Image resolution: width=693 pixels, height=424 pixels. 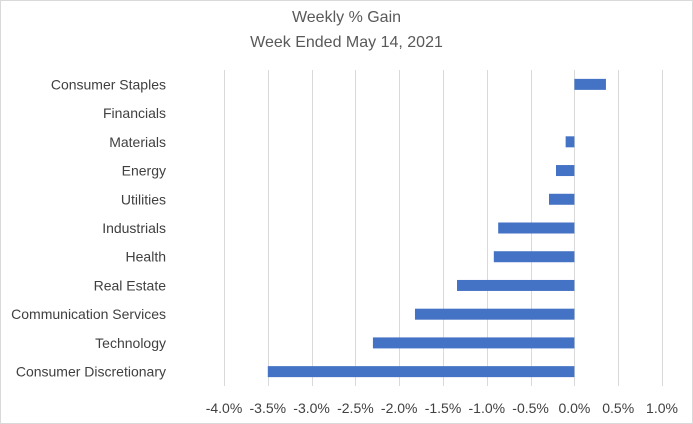 What do you see at coordinates (144, 171) in the screenshot?
I see `category-label: Energy` at bounding box center [144, 171].